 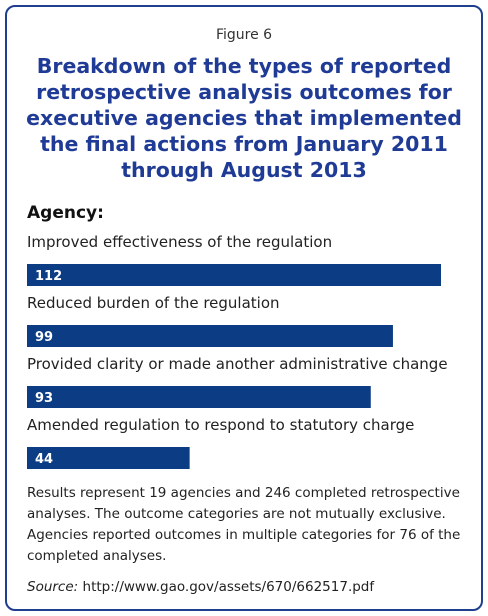 I want to click on category-label: Improved effectiveness of the regulation, so click(x=179, y=242).